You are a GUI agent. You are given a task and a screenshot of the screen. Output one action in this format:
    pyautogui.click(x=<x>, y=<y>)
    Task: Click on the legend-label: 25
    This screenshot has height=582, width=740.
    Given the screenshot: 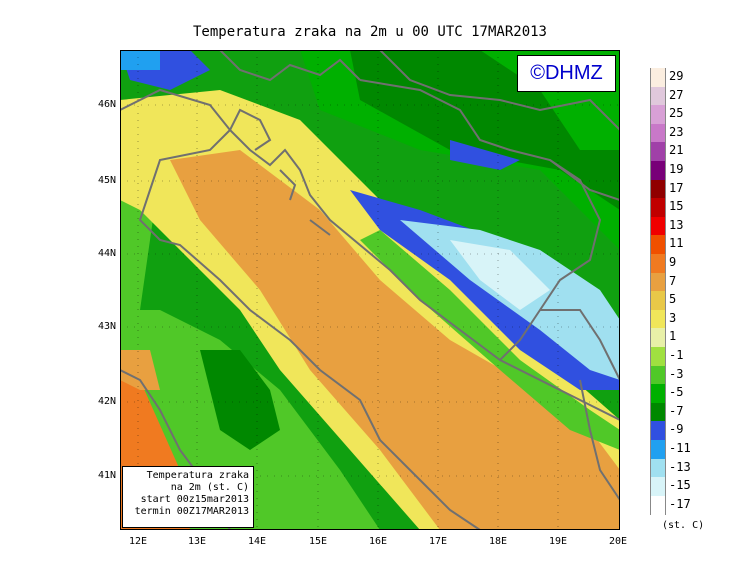 What is the action you would take?
    pyautogui.click(x=676, y=113)
    